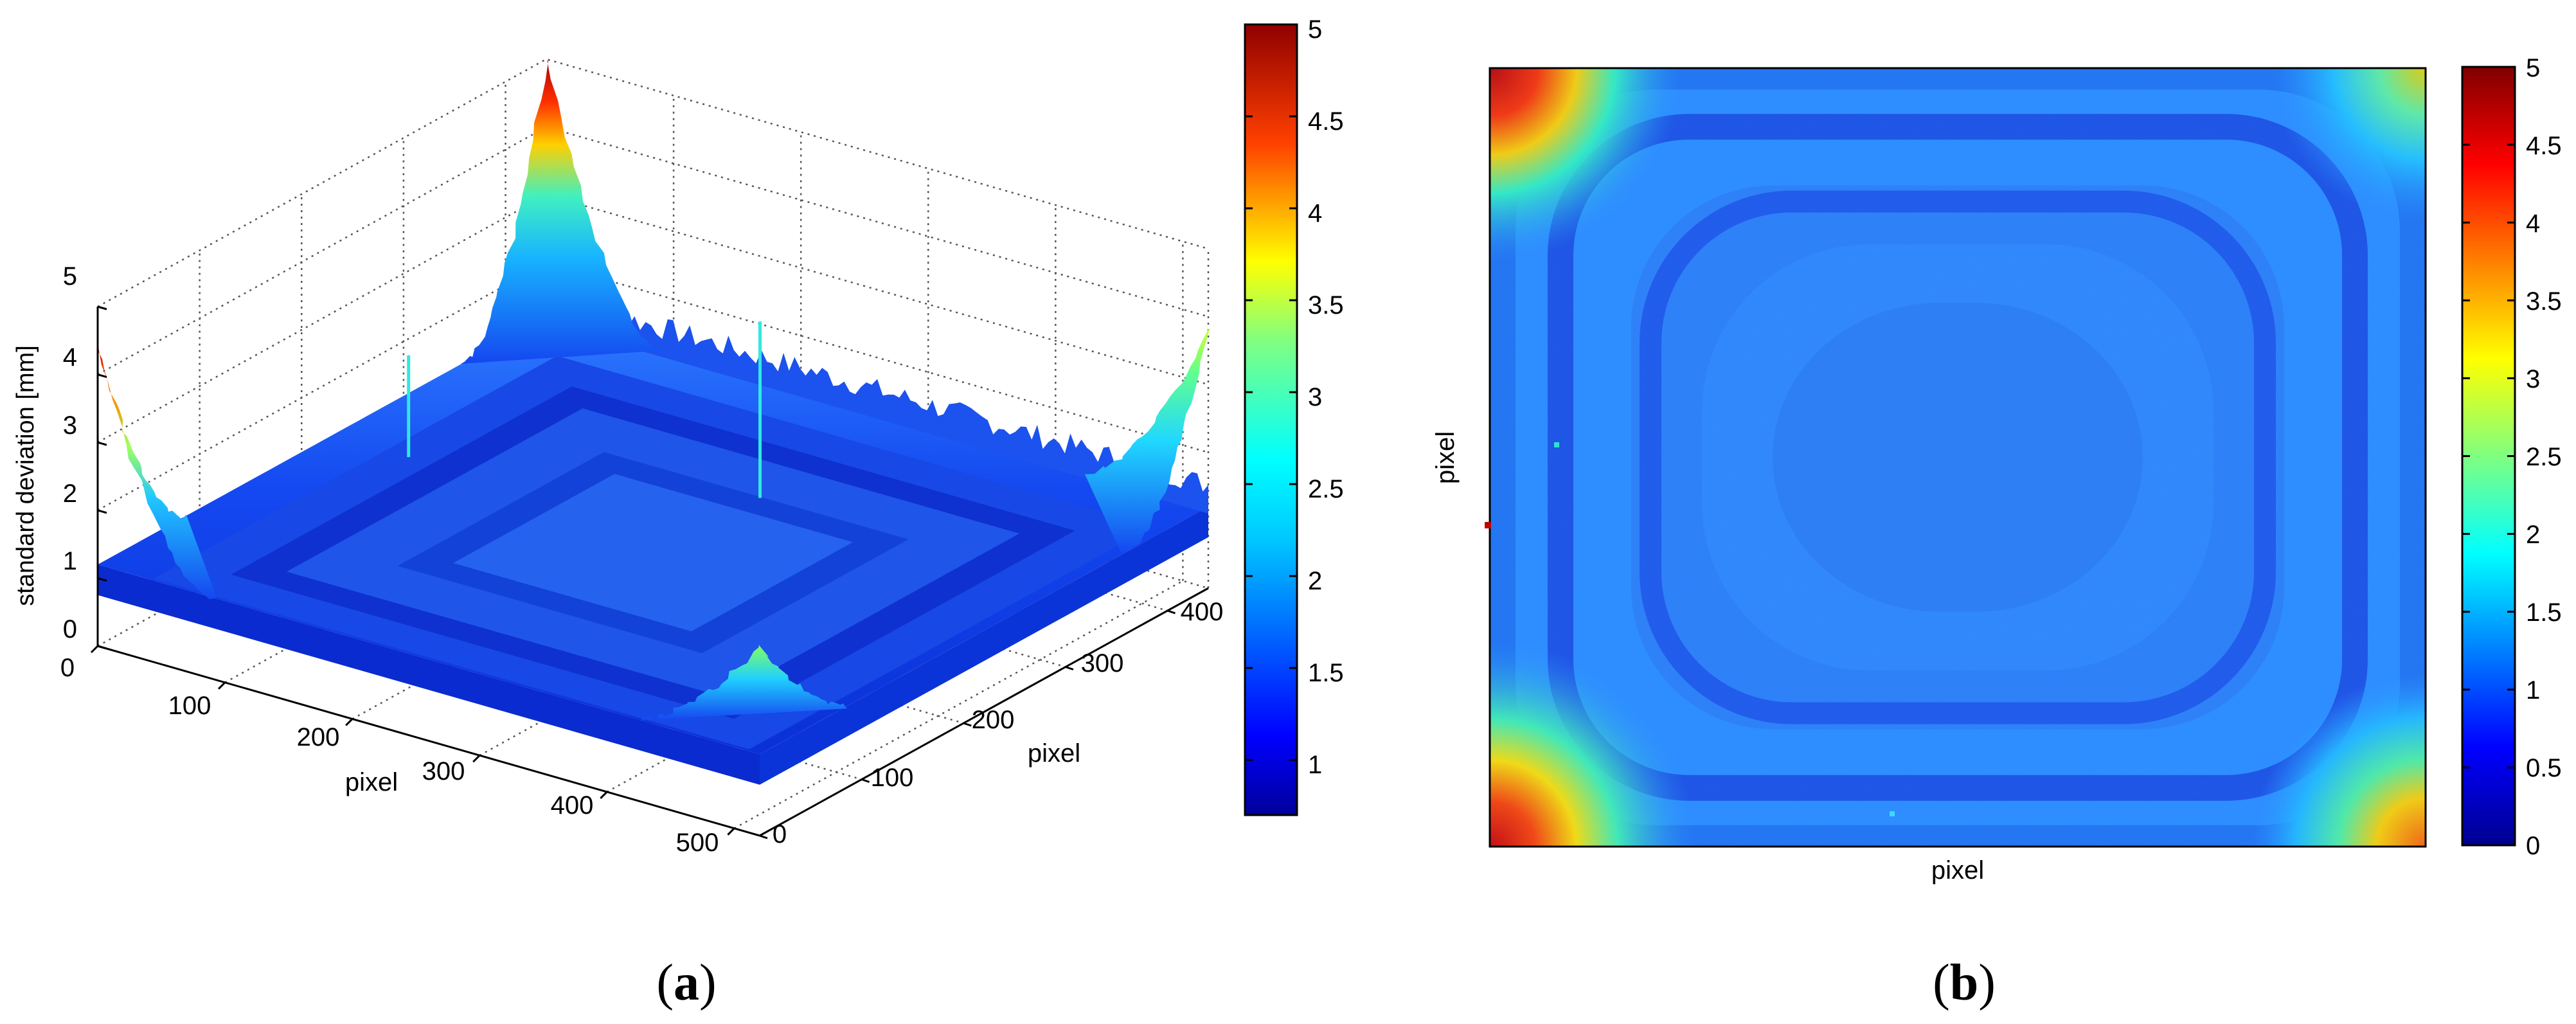  What do you see at coordinates (1957, 871) in the screenshot?
I see `heatmap-x-axis-label: pixel` at bounding box center [1957, 871].